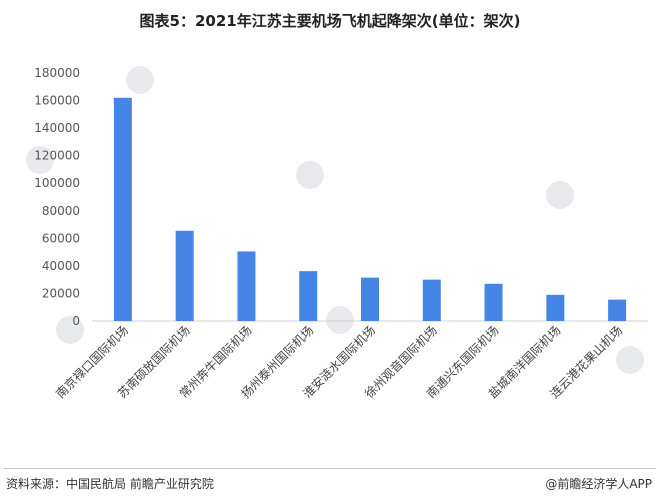  Describe the element at coordinates (57, 101) in the screenshot. I see `y-tick-label: 160000` at that location.